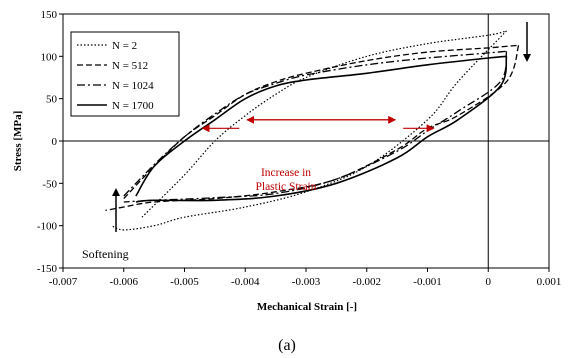 The height and width of the screenshot is (358, 573). I want to click on x-tick-label: -0.003, so click(306, 282).